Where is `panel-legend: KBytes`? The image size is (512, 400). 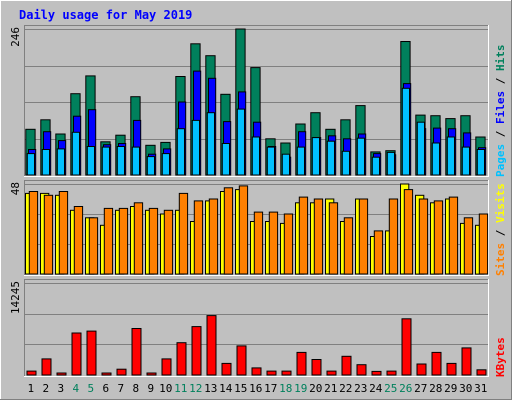 panel-legend: KBytes is located at coordinates (500, 357).